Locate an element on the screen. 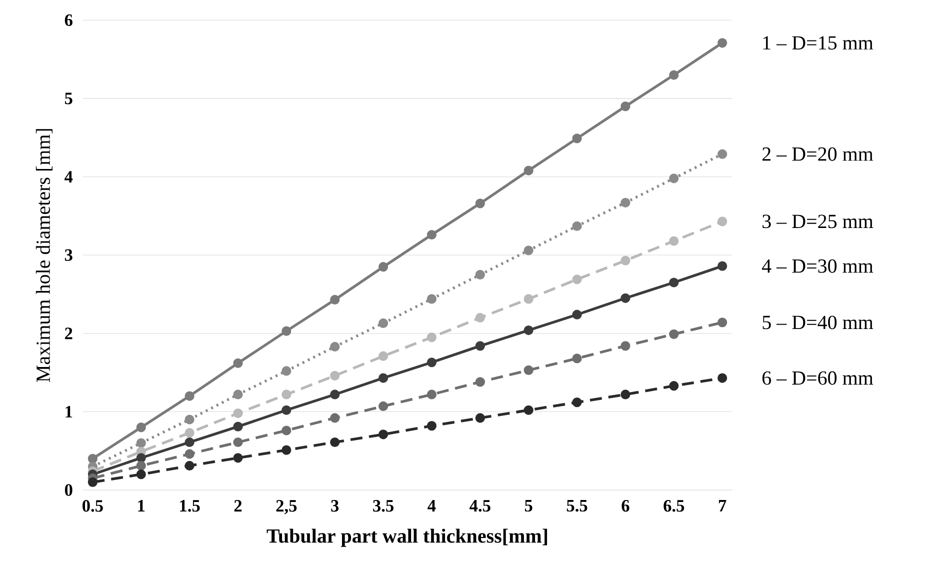  y-tick-label: 2 is located at coordinates (68, 334).